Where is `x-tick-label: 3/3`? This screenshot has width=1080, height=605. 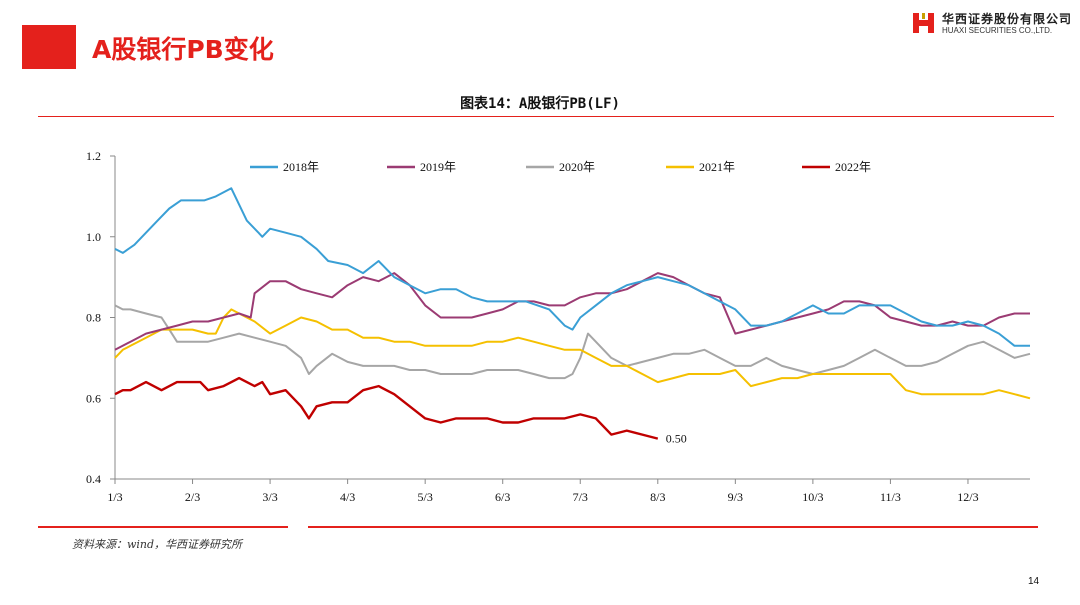 x-tick-label: 3/3 is located at coordinates (269, 497).